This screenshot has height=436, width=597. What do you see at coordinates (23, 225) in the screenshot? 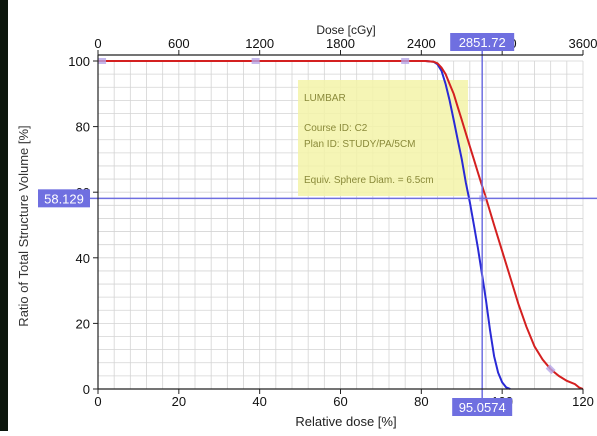
I see `y-axis-label: Ratio of Total Structure Volume [%]` at bounding box center [23, 225].